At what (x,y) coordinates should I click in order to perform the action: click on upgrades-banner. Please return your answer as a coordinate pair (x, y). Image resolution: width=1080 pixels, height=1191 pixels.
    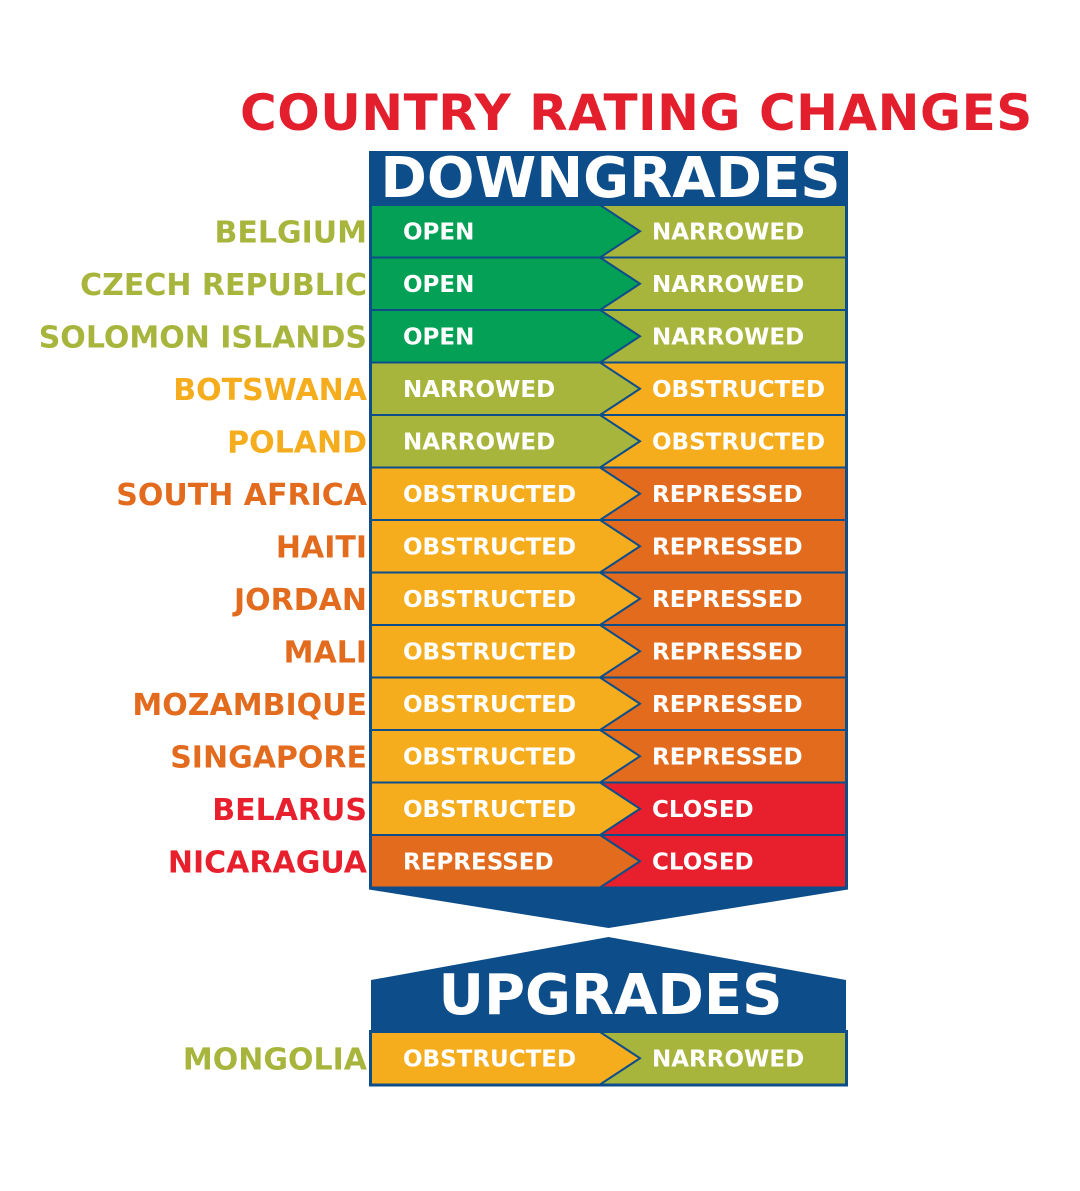
    Looking at the image, I should click on (608, 984).